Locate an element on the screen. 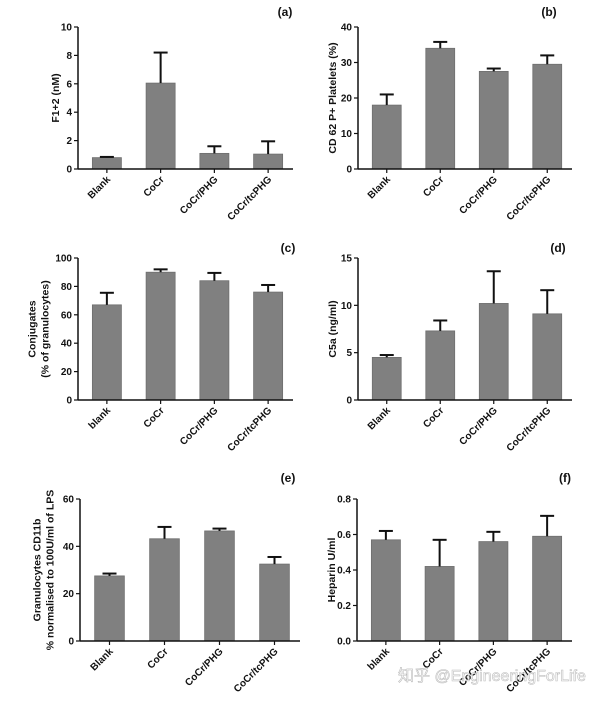  y-tick-label-e-1: 20 is located at coordinates (69, 594).